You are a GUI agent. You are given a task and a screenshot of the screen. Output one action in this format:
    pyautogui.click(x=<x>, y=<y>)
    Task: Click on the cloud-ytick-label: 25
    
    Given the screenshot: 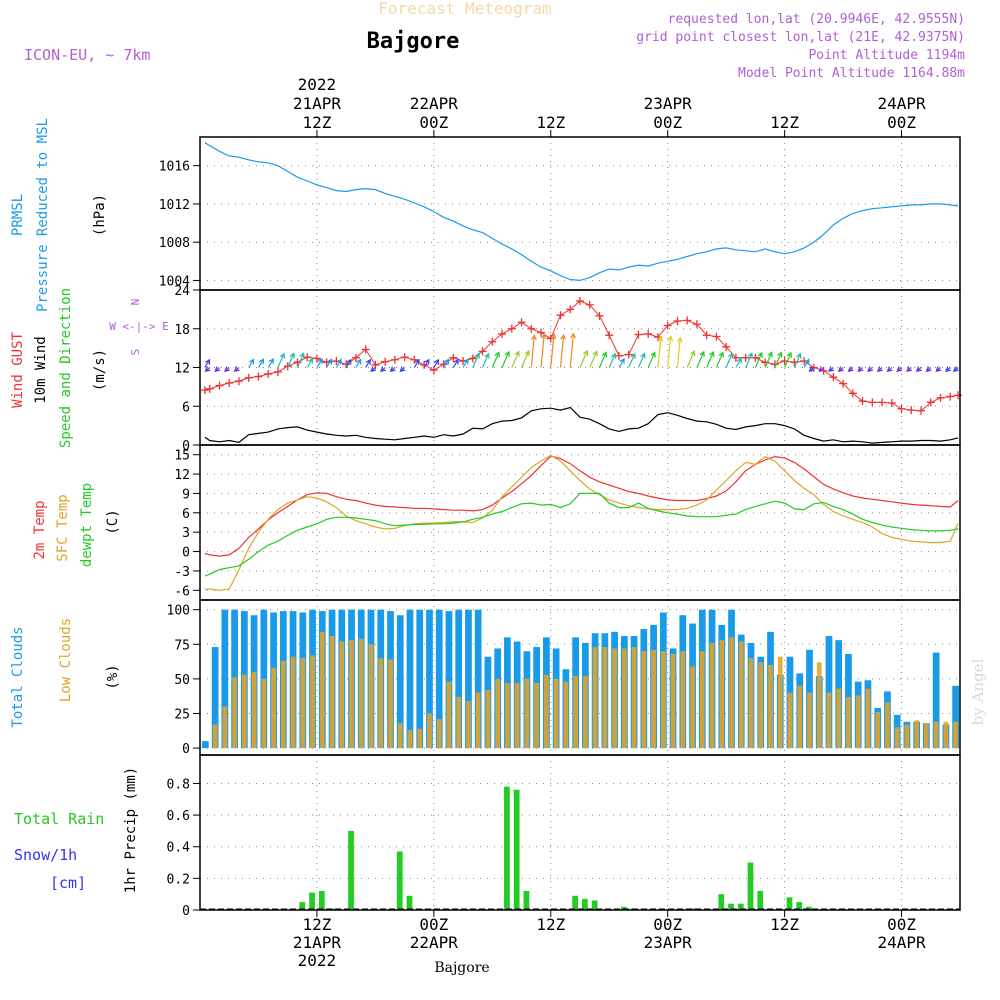 What is the action you would take?
    pyautogui.click(x=182, y=714)
    